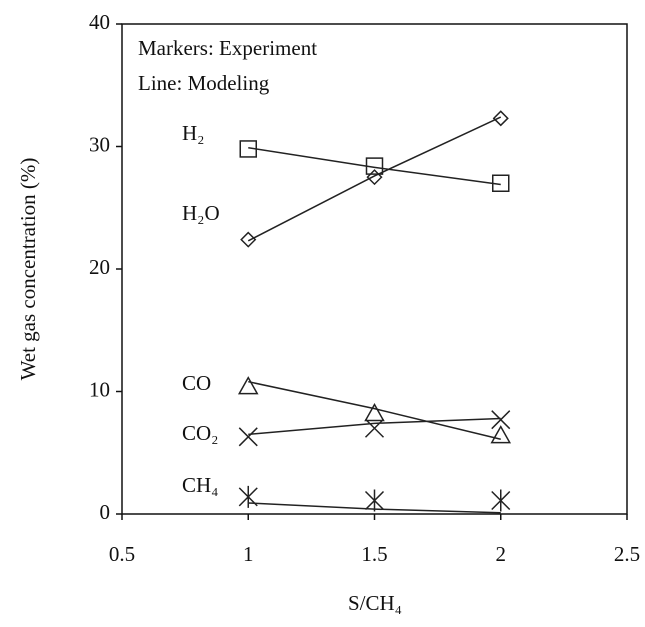 This screenshot has width=645, height=627. What do you see at coordinates (99, 22) in the screenshot?
I see `y-tick-label: 40` at bounding box center [99, 22].